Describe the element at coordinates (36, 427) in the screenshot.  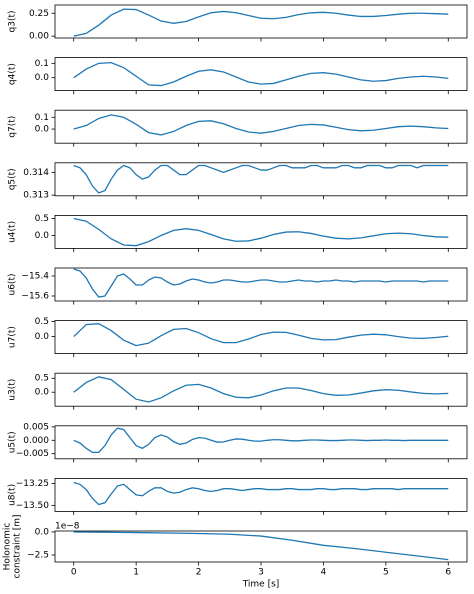
I see `y-tick-label: 0.005` at that location.